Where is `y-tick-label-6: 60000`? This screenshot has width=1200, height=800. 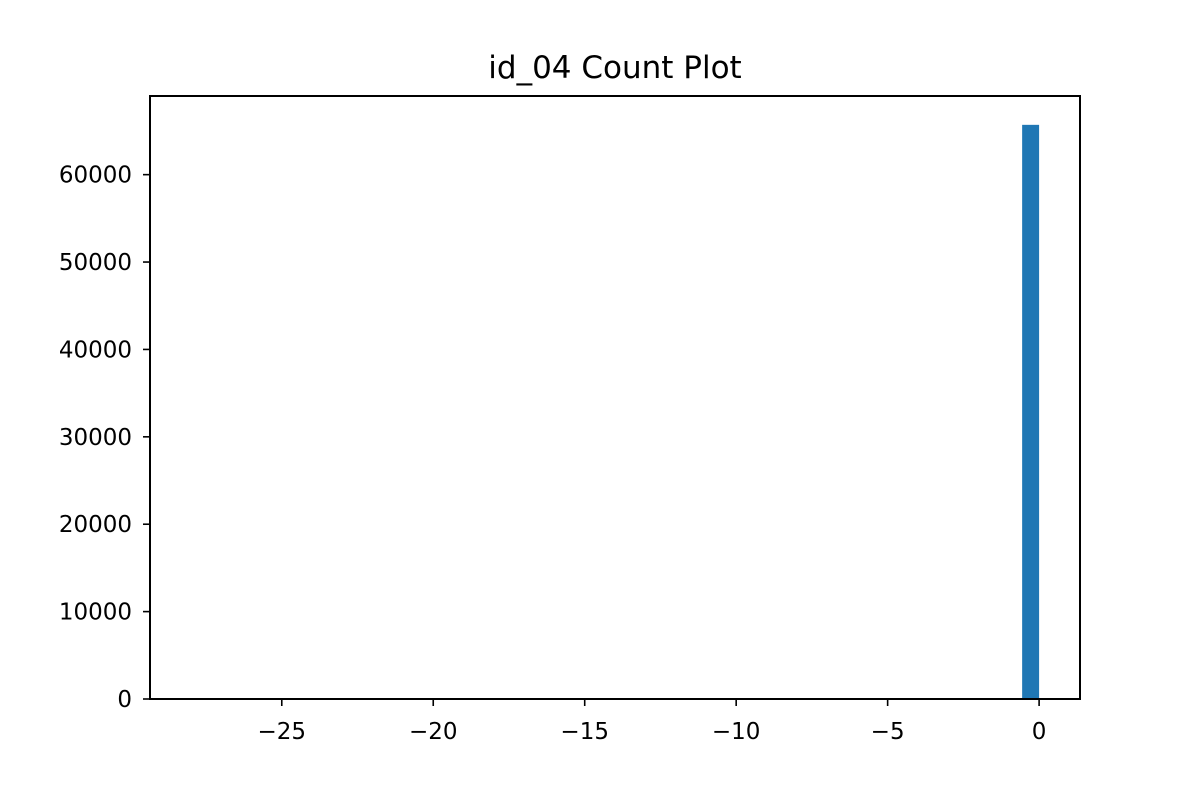 y-tick-label-6: 60000 is located at coordinates (95, 176).